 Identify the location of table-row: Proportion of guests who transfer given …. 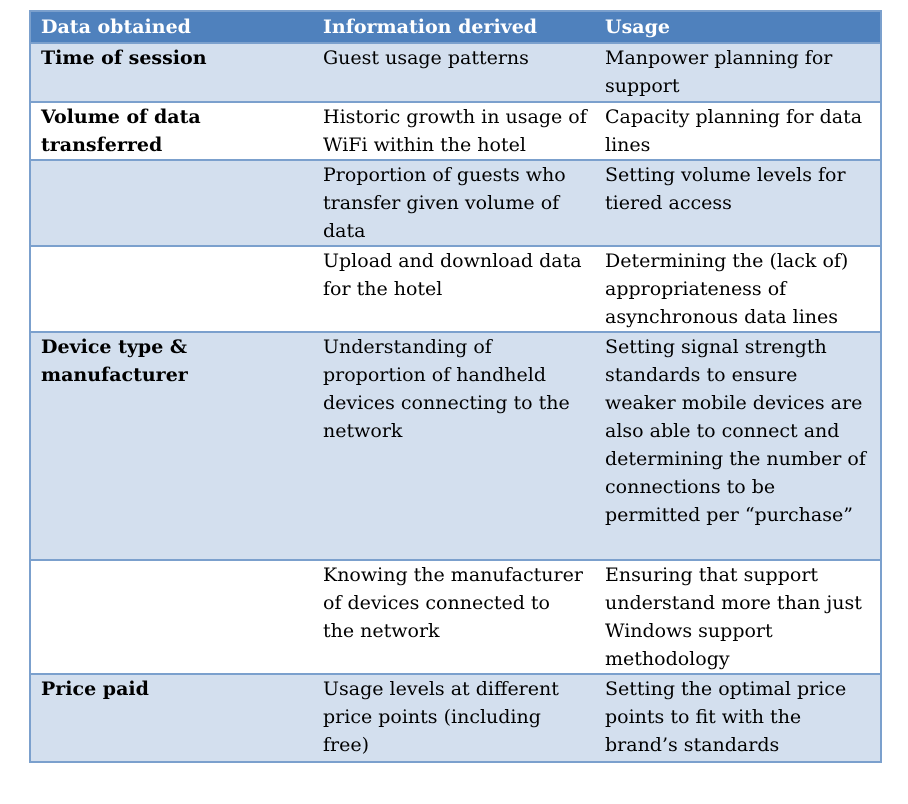
(455, 203).